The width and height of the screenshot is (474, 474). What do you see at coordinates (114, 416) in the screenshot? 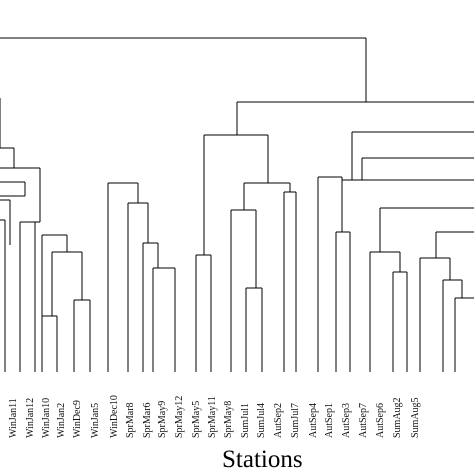
I see `leaf-label: WinDec10` at bounding box center [114, 416].